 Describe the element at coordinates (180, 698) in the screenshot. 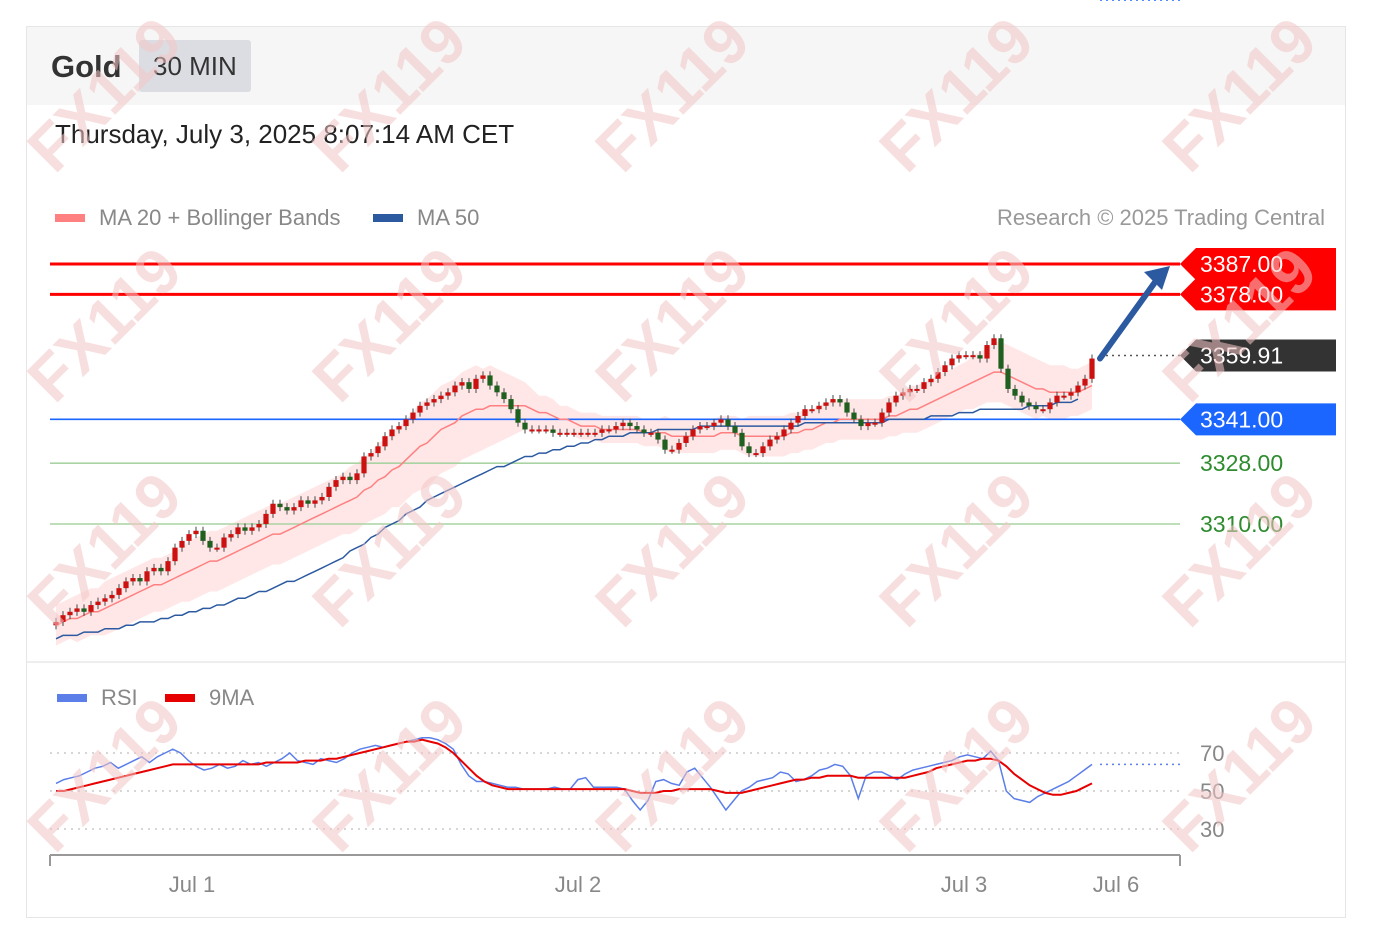

I see `ma9-swatch` at that location.